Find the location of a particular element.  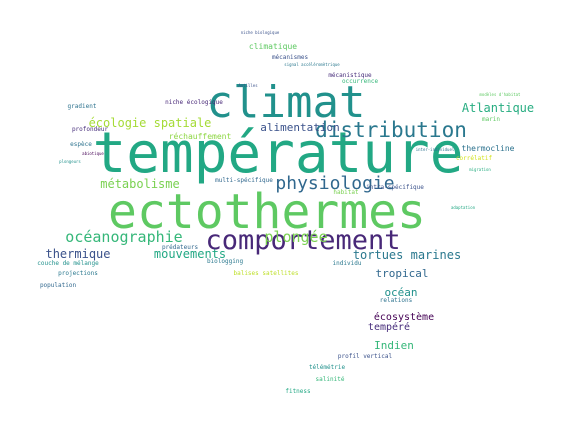

cloud-word: température is located at coordinates (278, 153).